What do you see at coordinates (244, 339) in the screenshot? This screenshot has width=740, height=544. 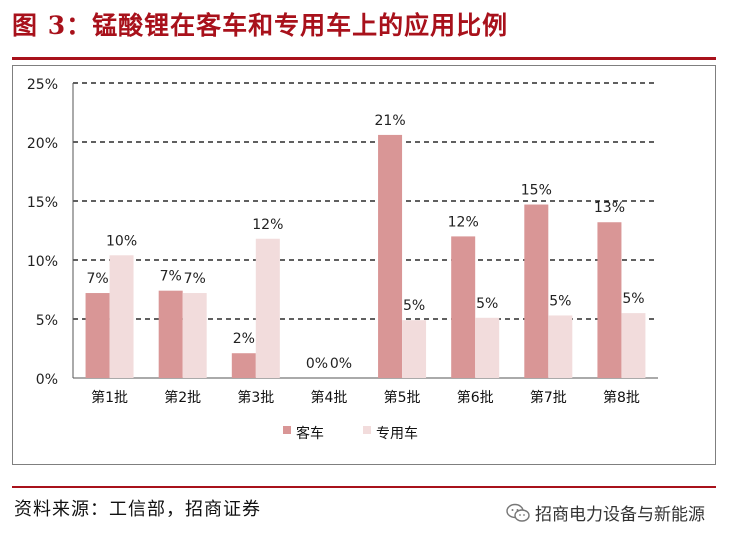 I see `data-label: 2%` at bounding box center [244, 339].